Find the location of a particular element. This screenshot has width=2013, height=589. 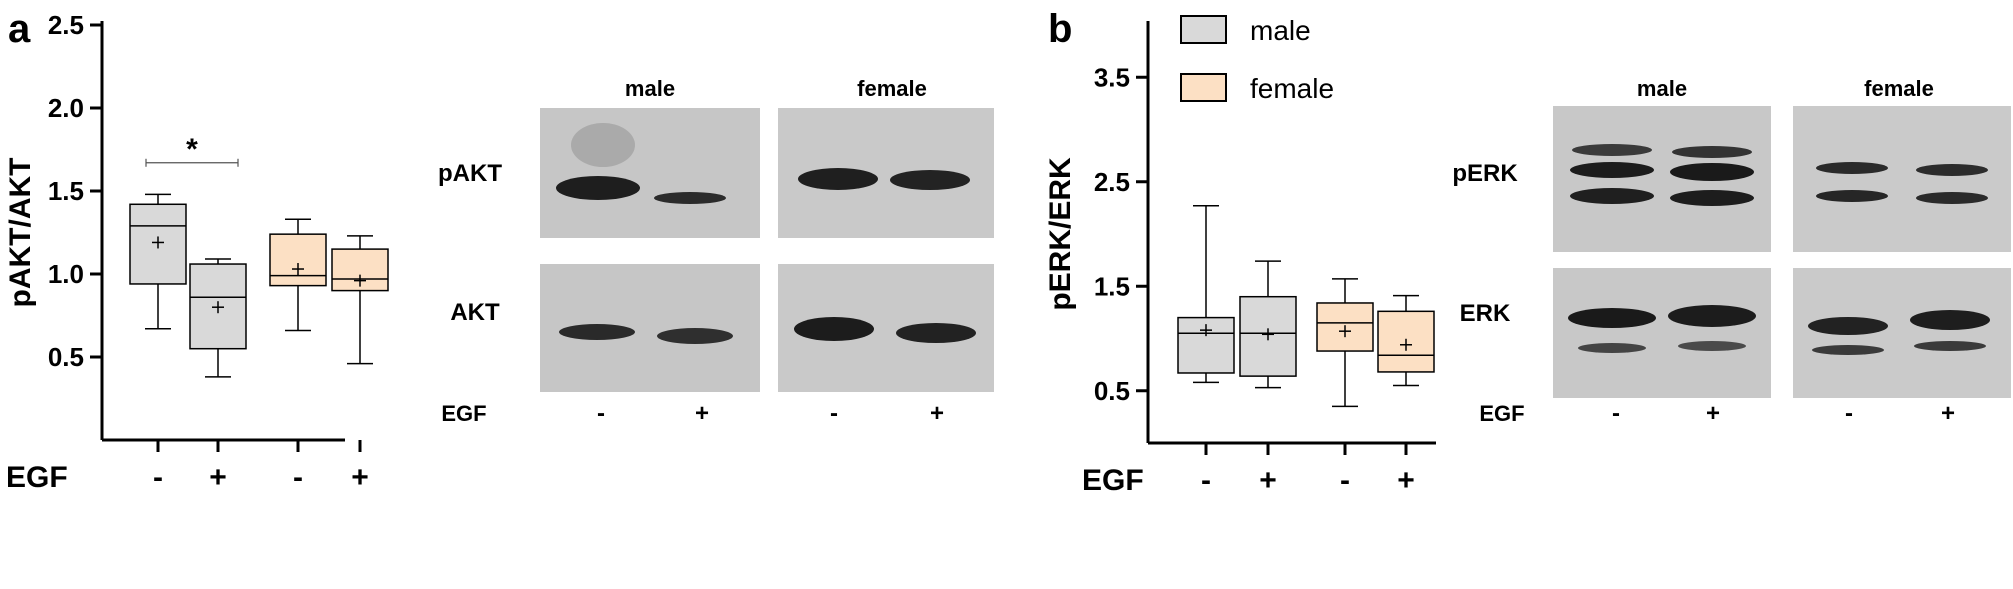

blot-a-group-label-female: female is located at coordinates (892, 88).